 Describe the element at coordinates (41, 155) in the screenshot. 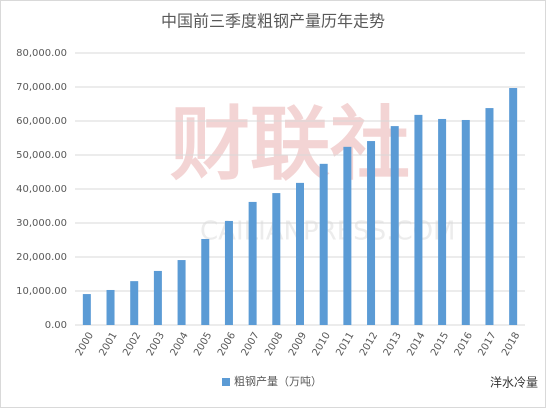

I see `y-tick-label: 50,000.00` at that location.